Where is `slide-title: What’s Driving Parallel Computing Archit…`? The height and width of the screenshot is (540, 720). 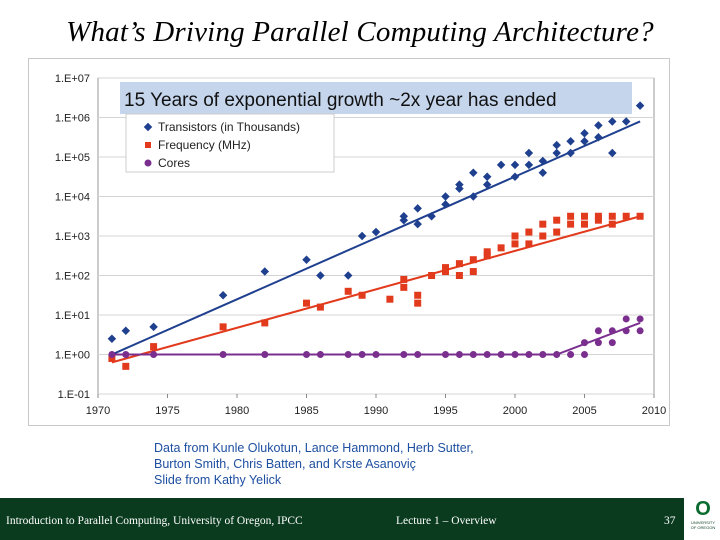 slide-title: What’s Driving Parallel Computing Archit… is located at coordinates (360, 32).